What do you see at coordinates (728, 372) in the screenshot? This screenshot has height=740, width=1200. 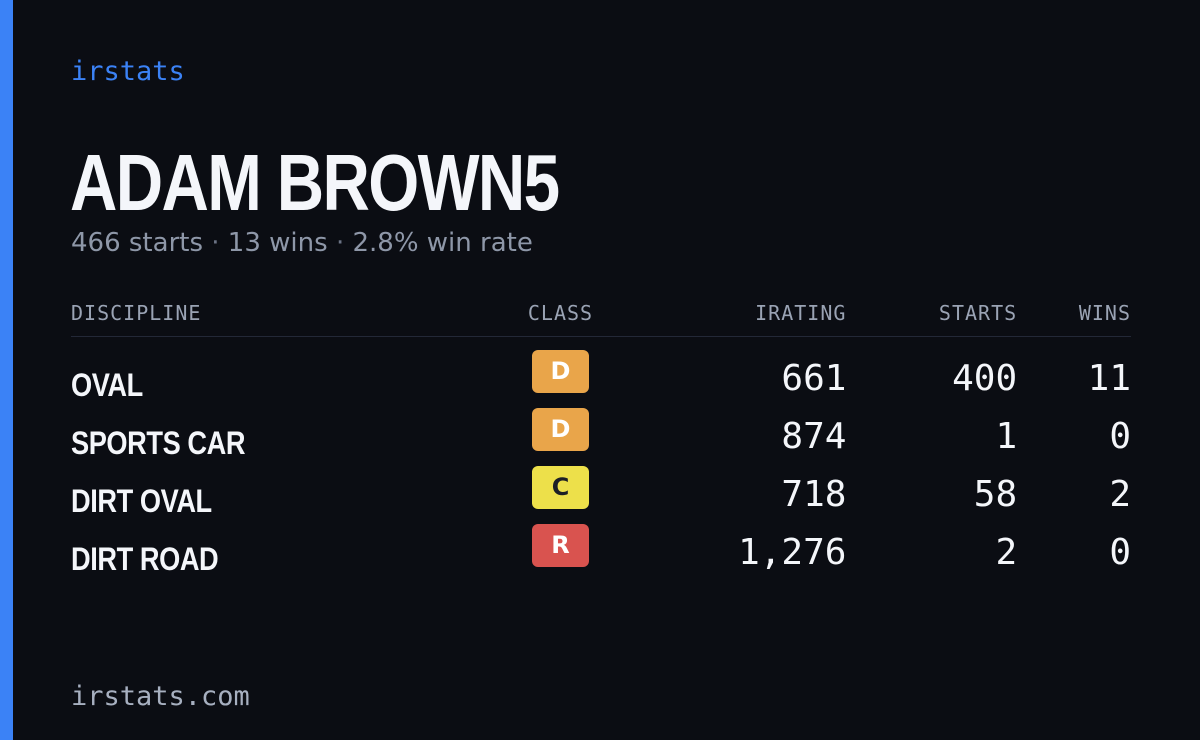 I see `irating-cell: 661` at bounding box center [728, 372].